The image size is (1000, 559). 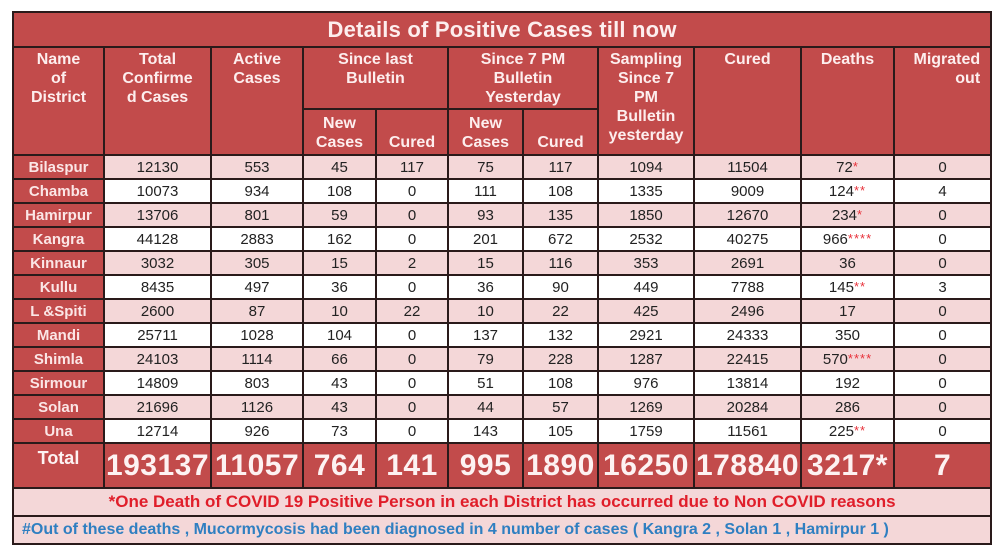 I want to click on deaths-value: 570, so click(x=835, y=359).